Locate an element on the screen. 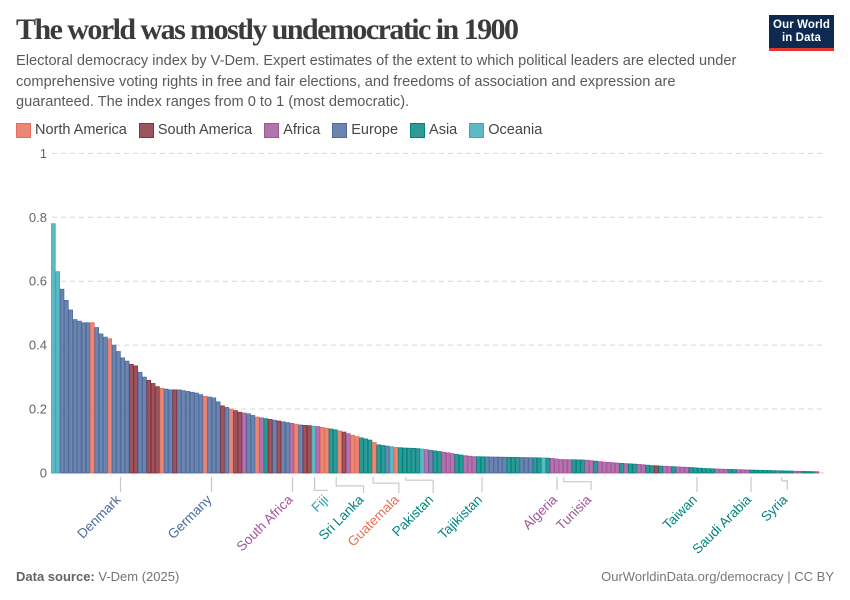  svg-text: 0.6 is located at coordinates (38, 281).